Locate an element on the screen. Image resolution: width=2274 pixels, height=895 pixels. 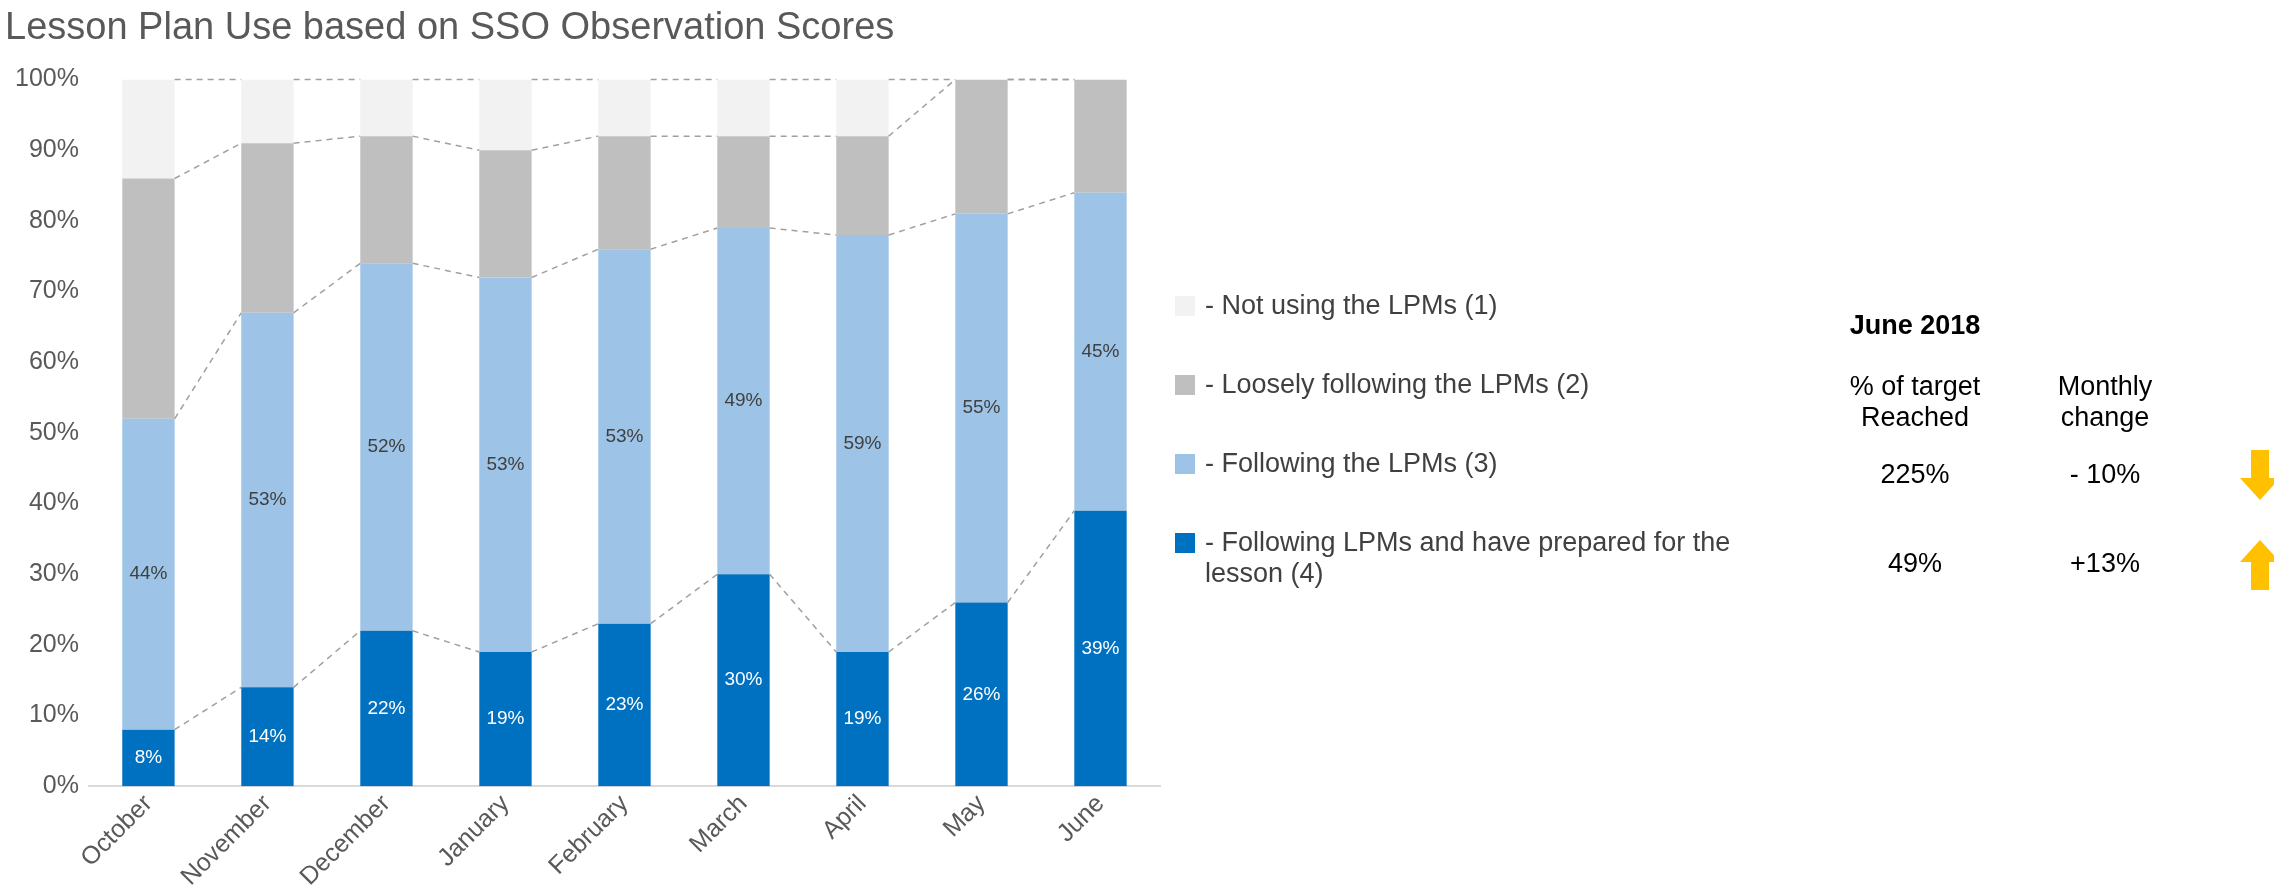
data-label: 45% is located at coordinates (1100, 350).